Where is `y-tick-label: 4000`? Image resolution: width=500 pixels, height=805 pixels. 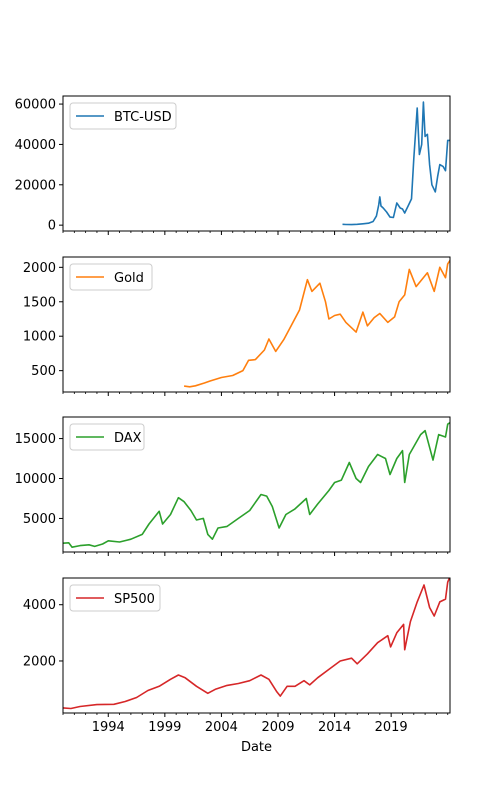 y-tick-label: 4000 is located at coordinates (39, 605).